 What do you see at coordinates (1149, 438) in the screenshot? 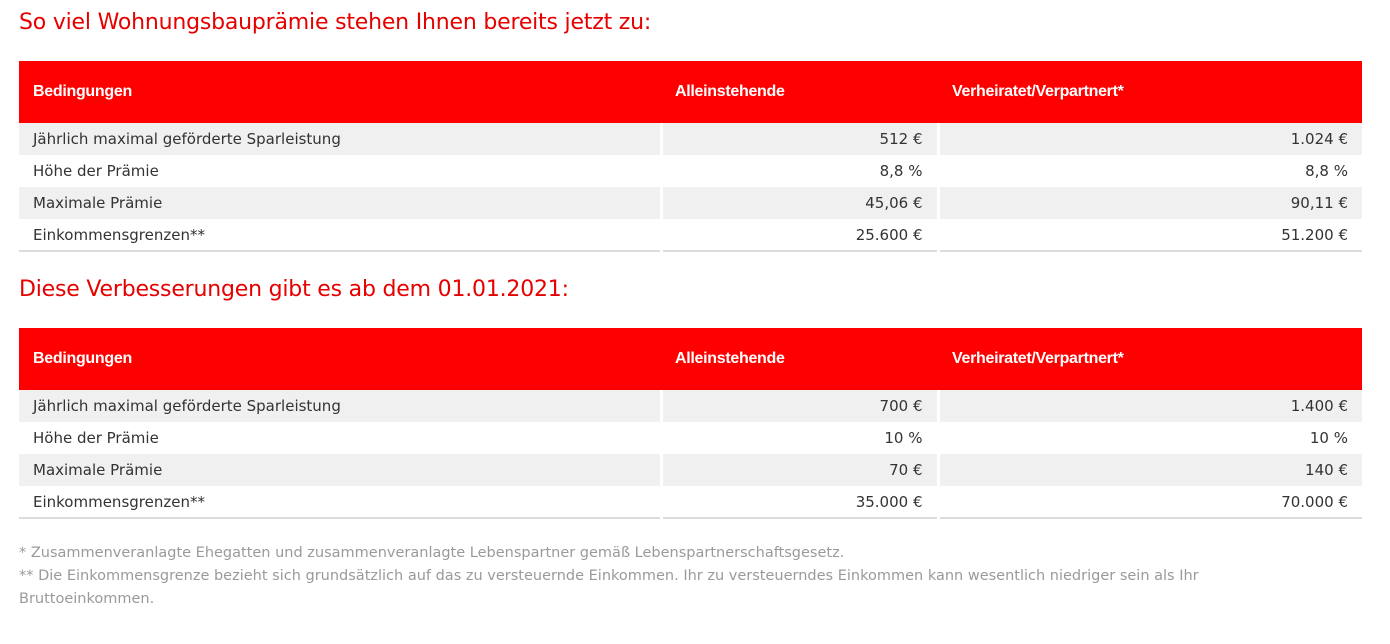
I see `value-married: 10 %` at bounding box center [1149, 438].